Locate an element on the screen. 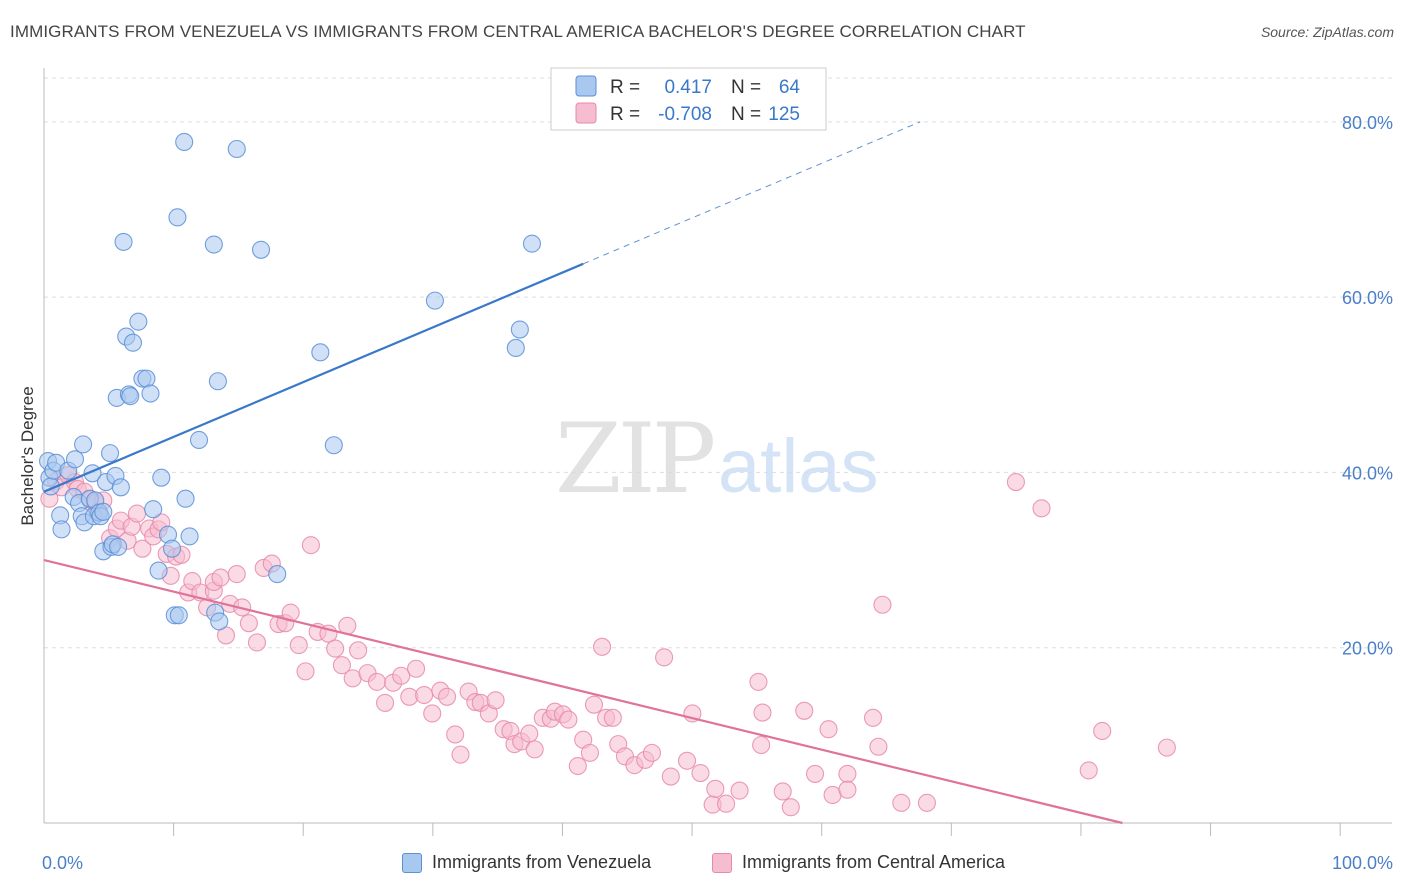 The width and height of the screenshot is (1406, 892). y-axis-label: Bachelor's Degree is located at coordinates (27, 455).